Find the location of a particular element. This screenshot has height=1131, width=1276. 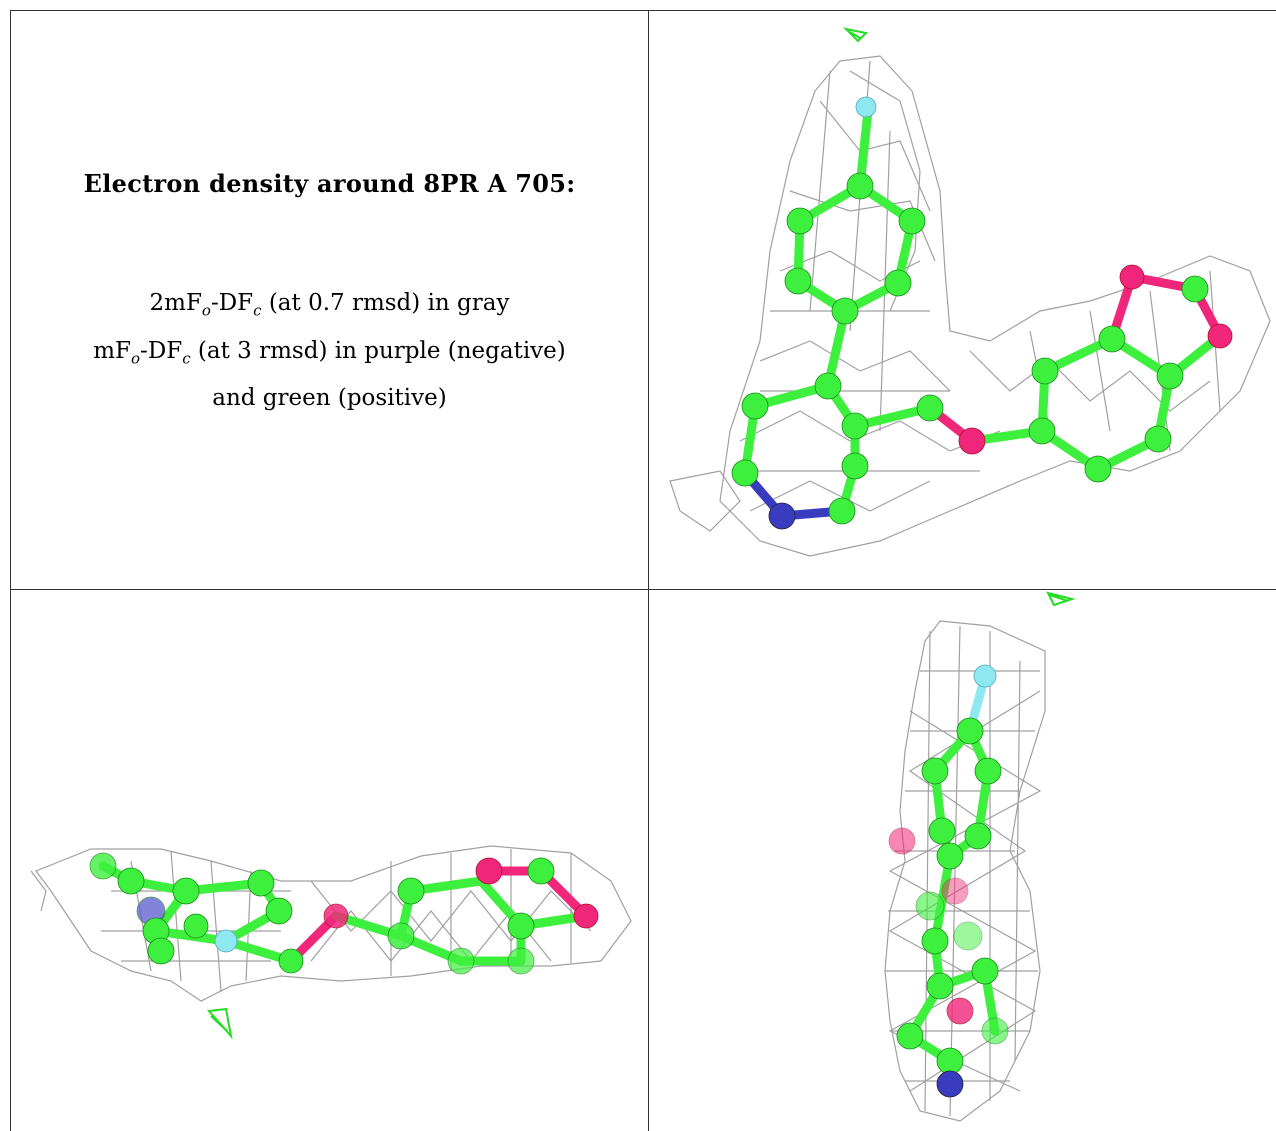

legend-line-fo: mFo-DFc (at 3 rmsd) in purple (negative) is located at coordinates (329, 352).